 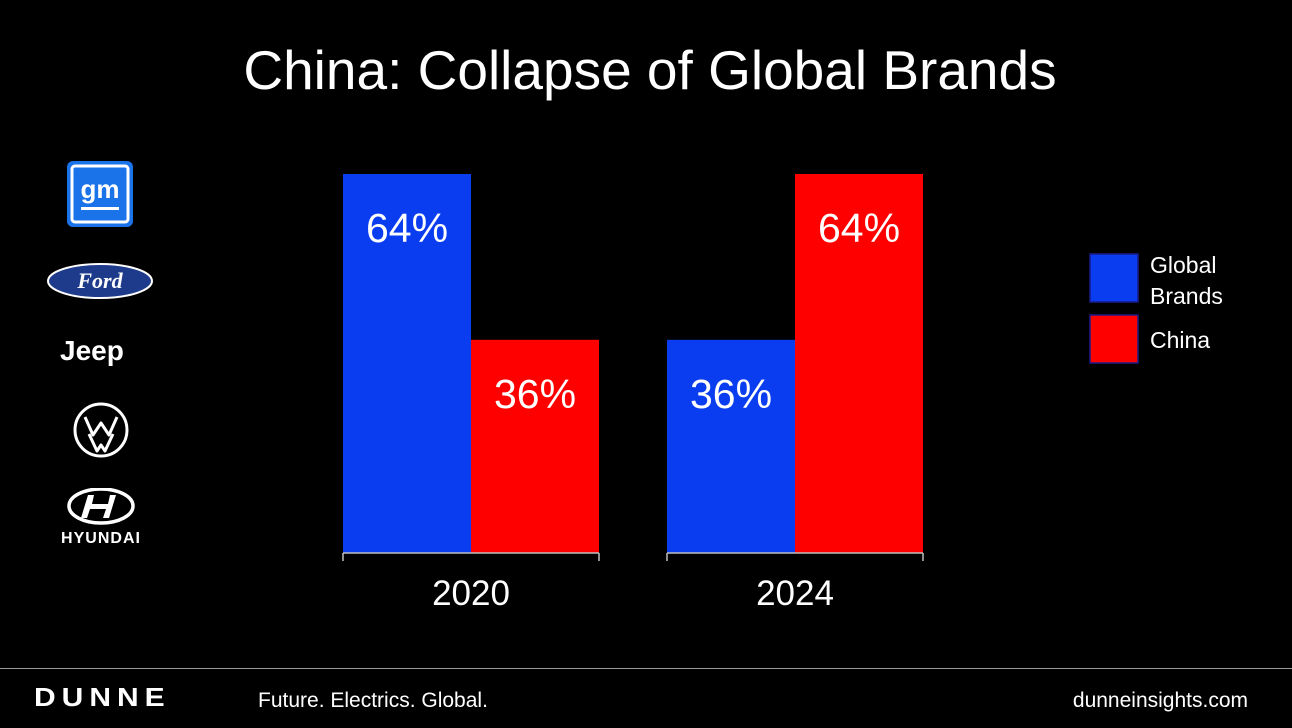 What do you see at coordinates (731, 446) in the screenshot?
I see `bar-2024-global-brands` at bounding box center [731, 446].